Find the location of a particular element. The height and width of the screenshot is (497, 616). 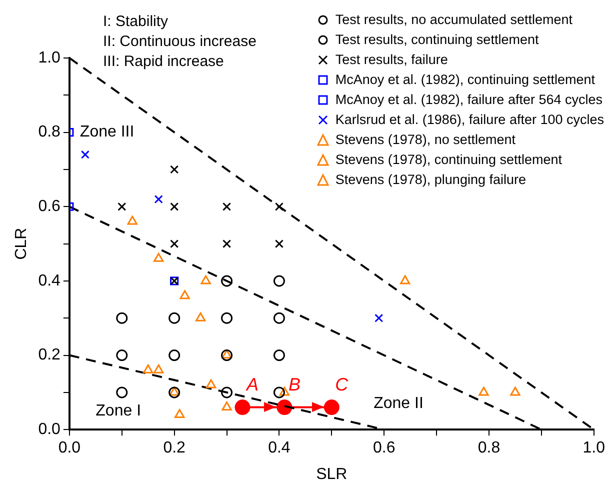

x-tick-label: 0.6 is located at coordinates (384, 448).